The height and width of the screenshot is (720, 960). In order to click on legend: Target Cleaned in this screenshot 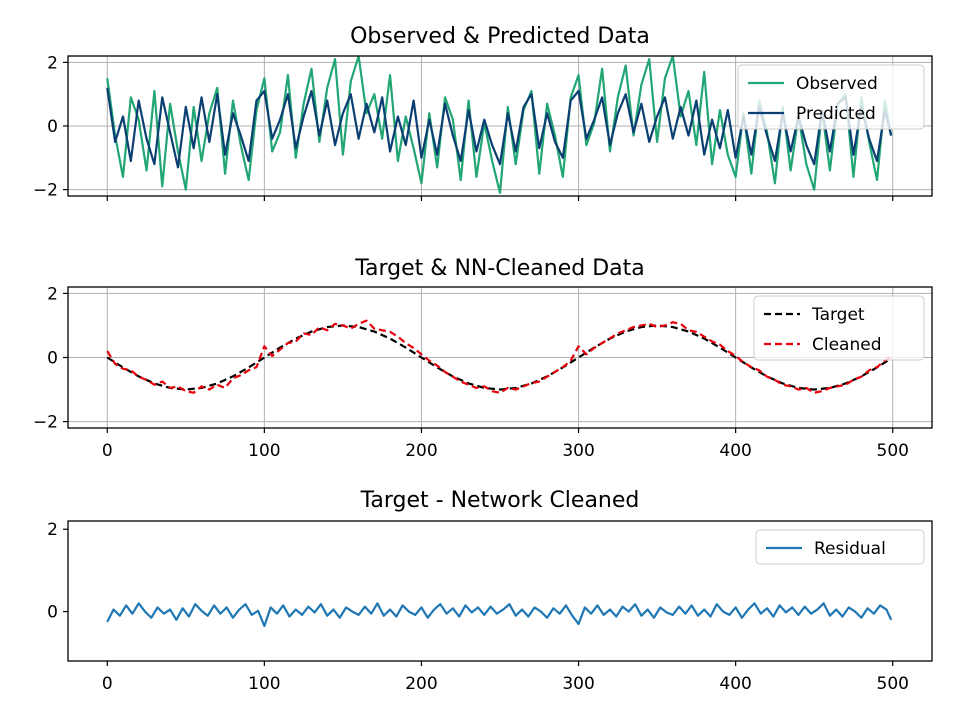, I will do `click(839, 328)`.